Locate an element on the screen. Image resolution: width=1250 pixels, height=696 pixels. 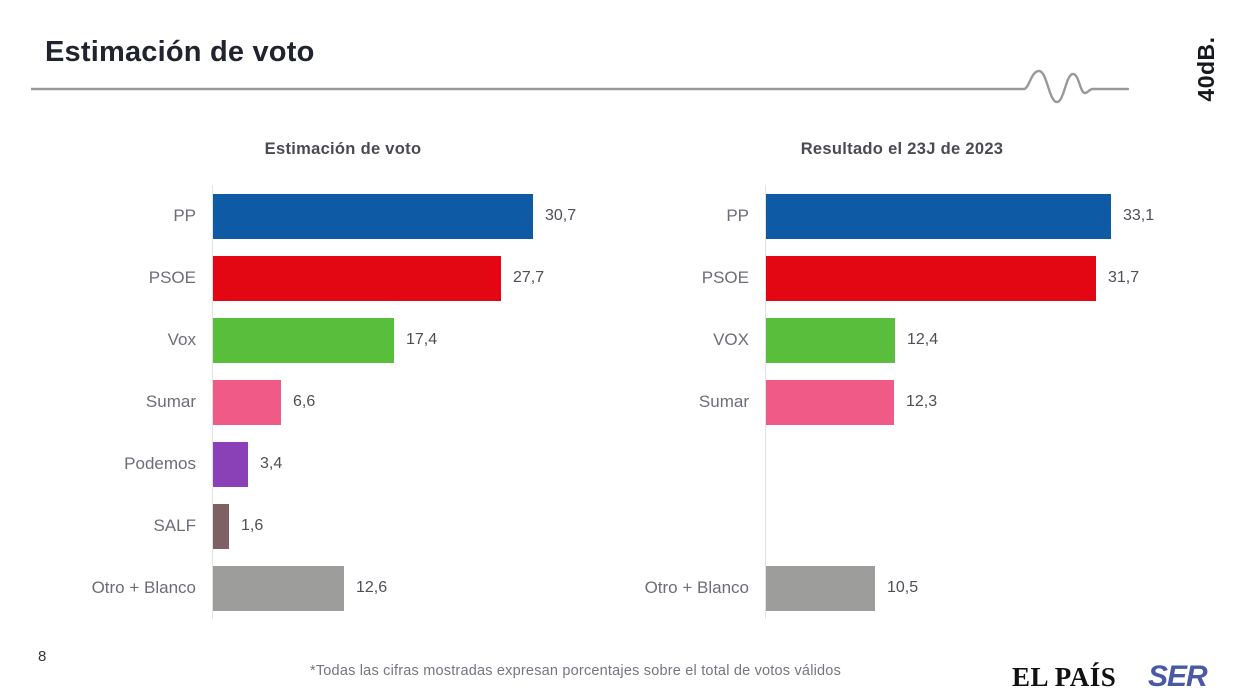
bar-row-pp: PP 33,1 is located at coordinates (902, 216).